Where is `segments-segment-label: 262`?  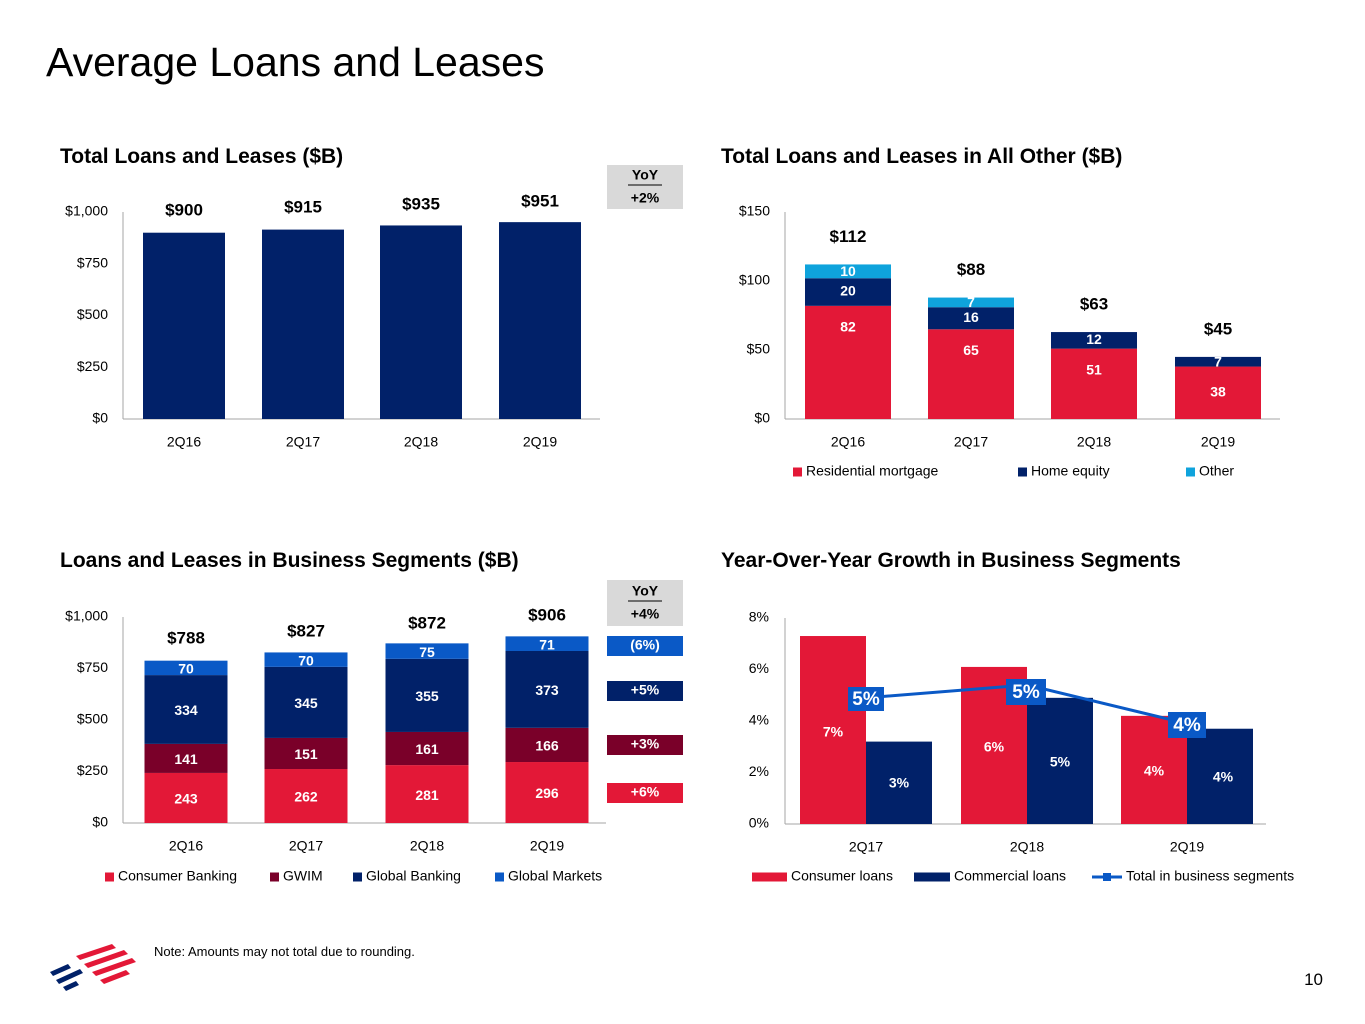 segments-segment-label: 262 is located at coordinates (306, 797).